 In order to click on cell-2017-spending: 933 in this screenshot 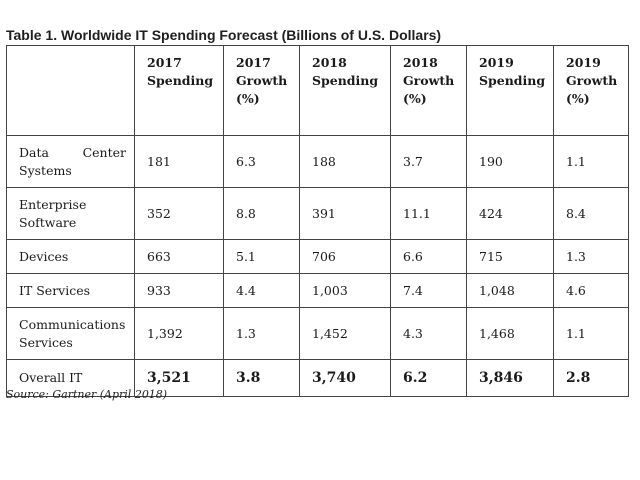, I will do `click(179, 290)`.